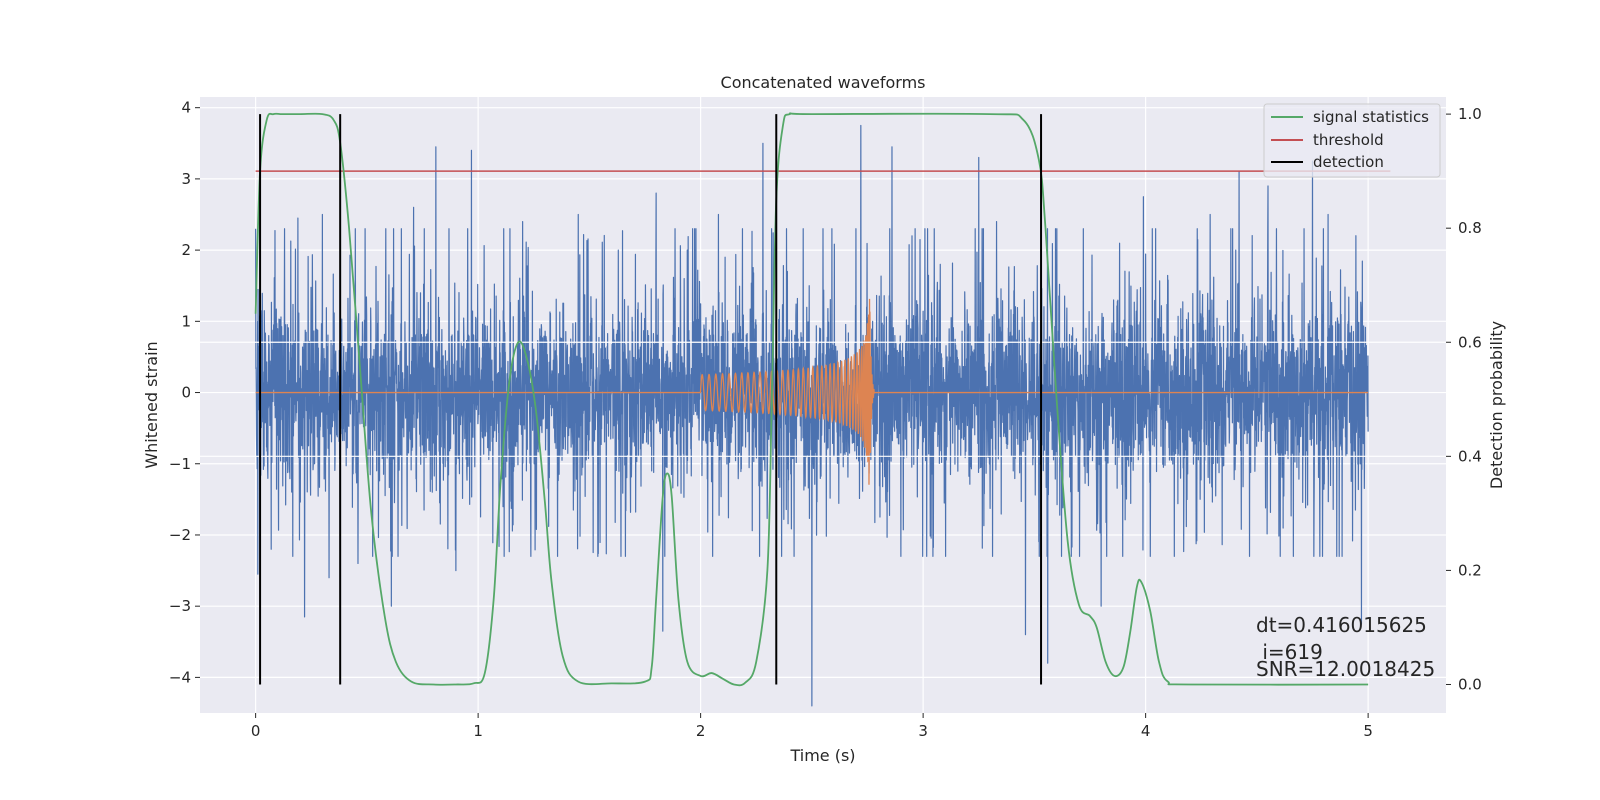 This screenshot has height=800, width=1600. Describe the element at coordinates (256, 731) in the screenshot. I see `x-tick-label-0: 0` at that location.